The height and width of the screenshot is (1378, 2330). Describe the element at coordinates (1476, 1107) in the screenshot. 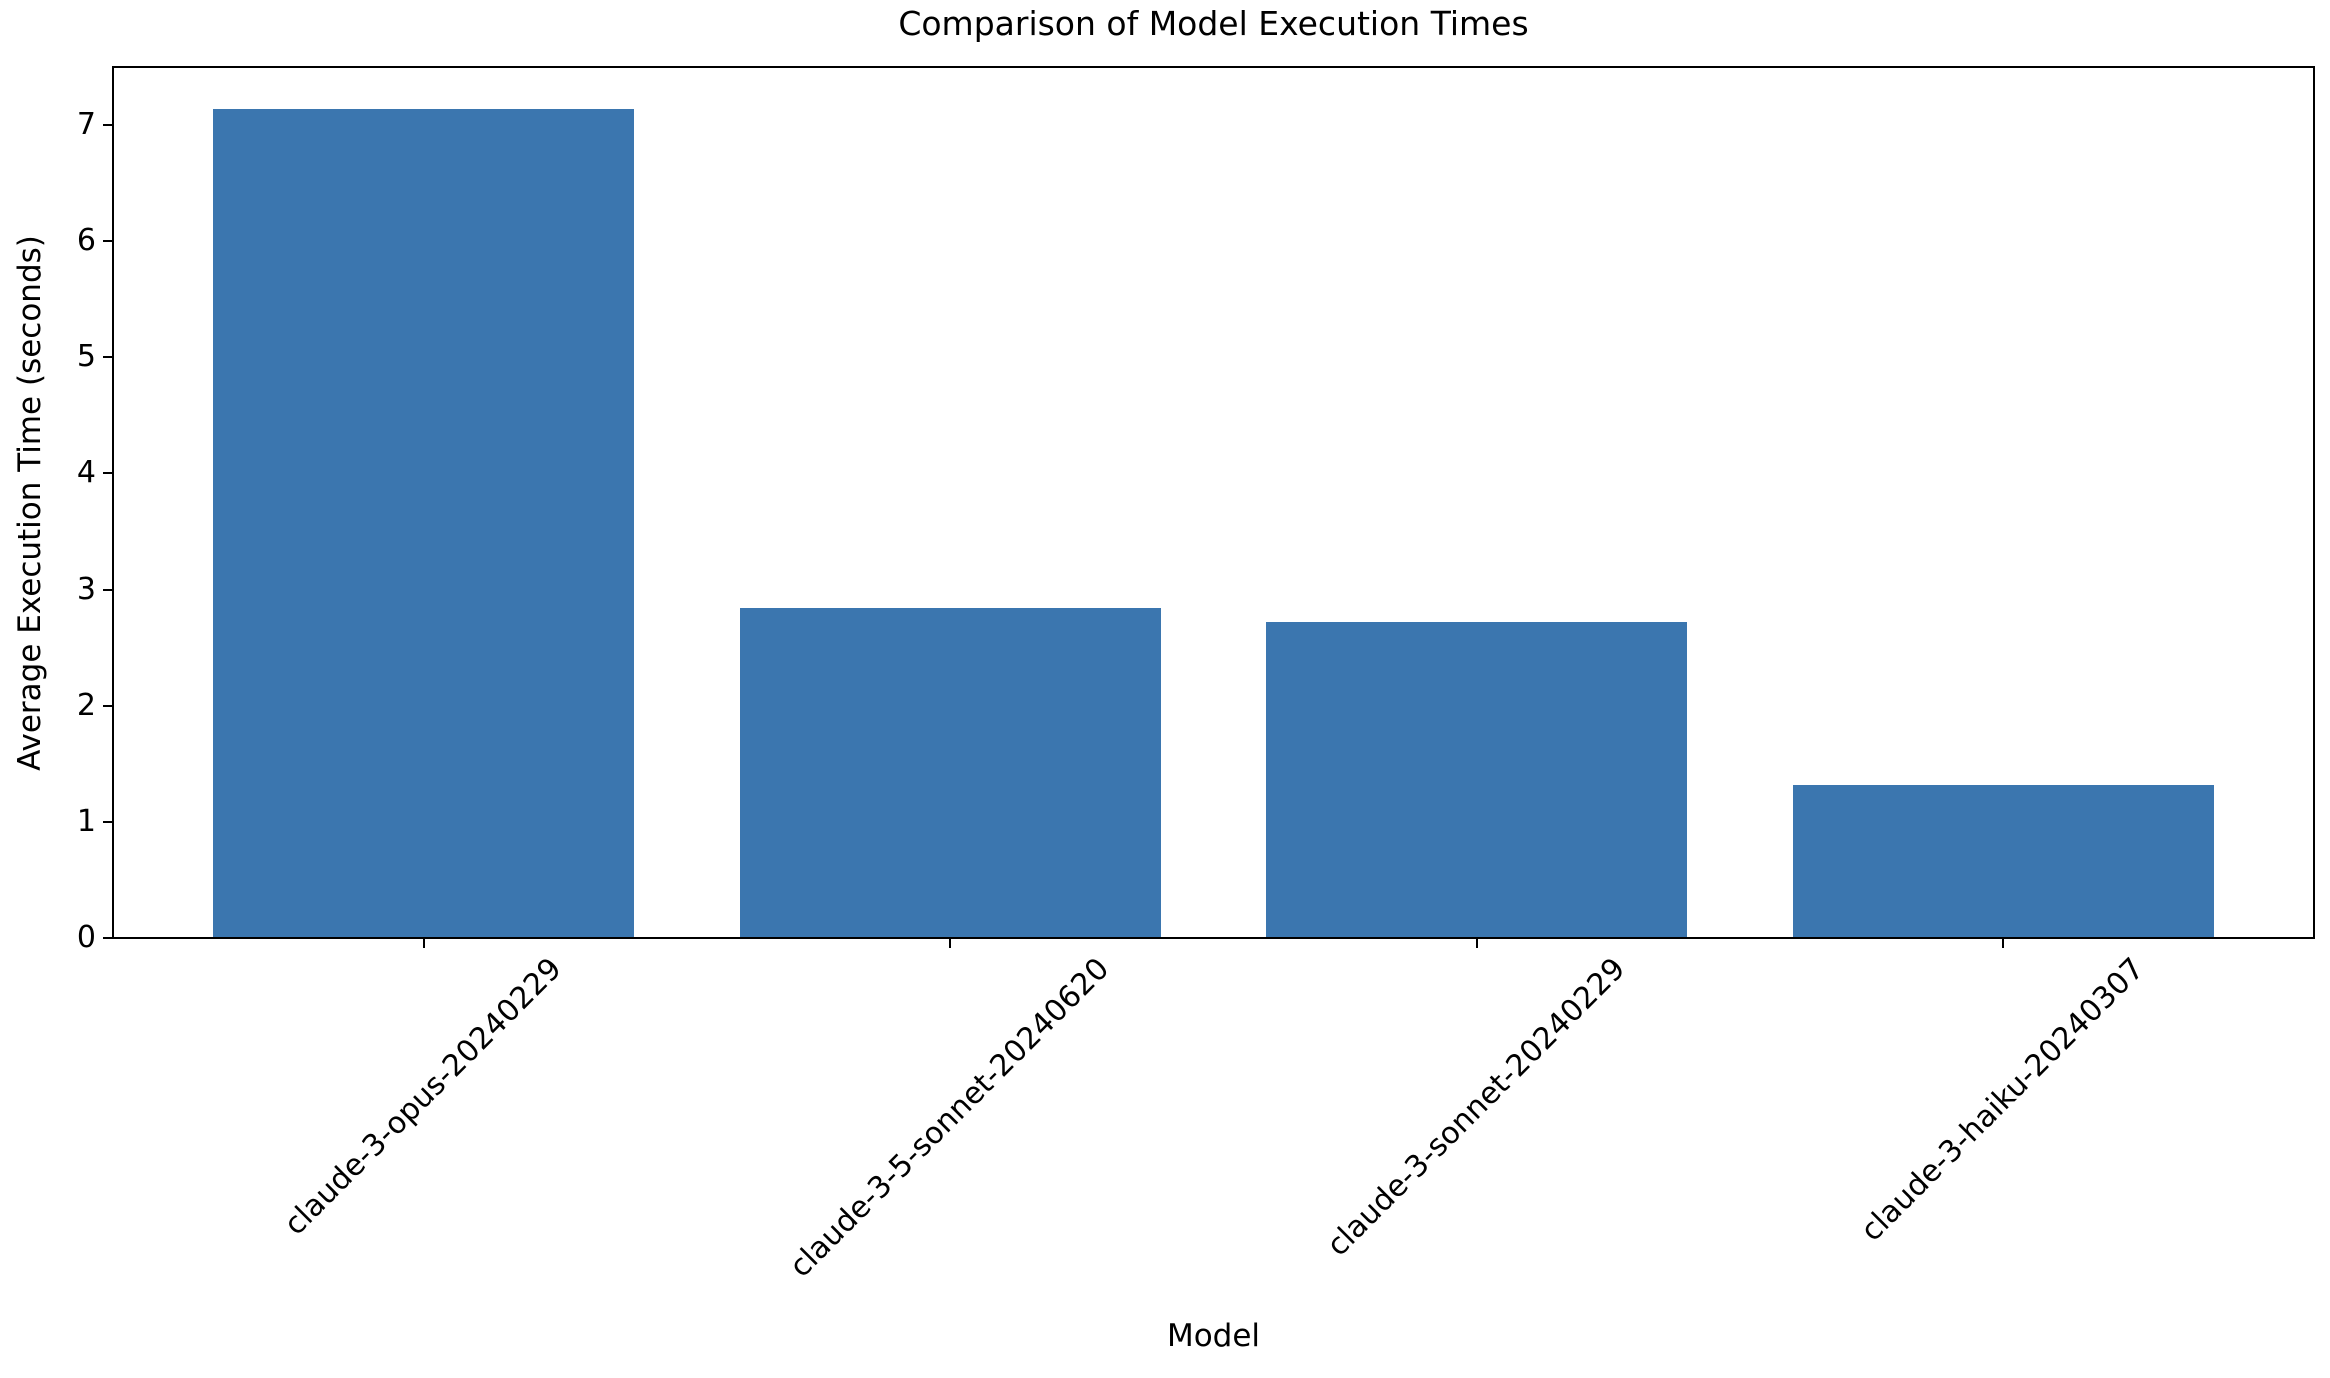

I see `x-tick-label: claude-3-sonnet-20240229` at that location.